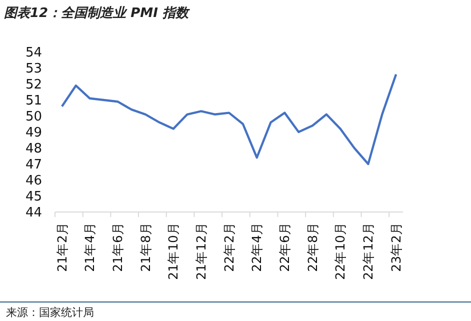  Describe the element at coordinates (90, 247) in the screenshot. I see `x-tick-label: 21年4月` at that location.